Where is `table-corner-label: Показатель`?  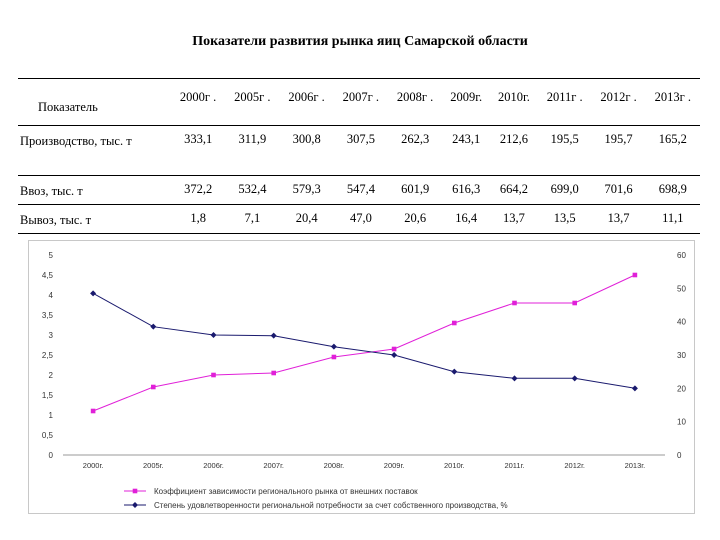
table-corner-label: Показатель is located at coordinates (94, 102).